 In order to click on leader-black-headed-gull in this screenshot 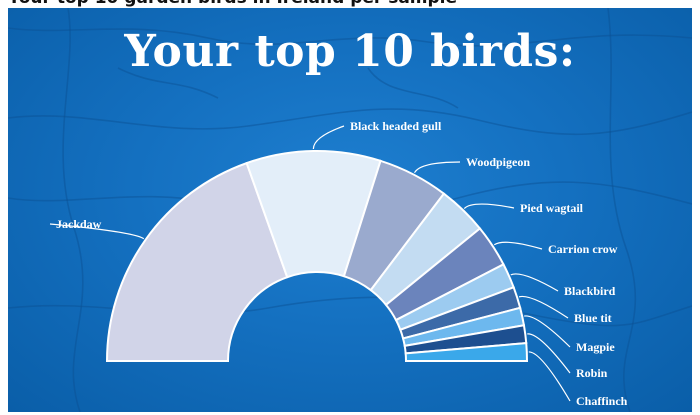, I will do `click(328, 137)`.